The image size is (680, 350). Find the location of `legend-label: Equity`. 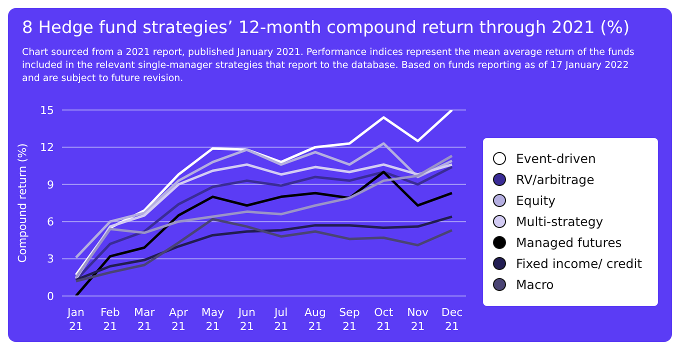

legend-label: Equity is located at coordinates (536, 201).